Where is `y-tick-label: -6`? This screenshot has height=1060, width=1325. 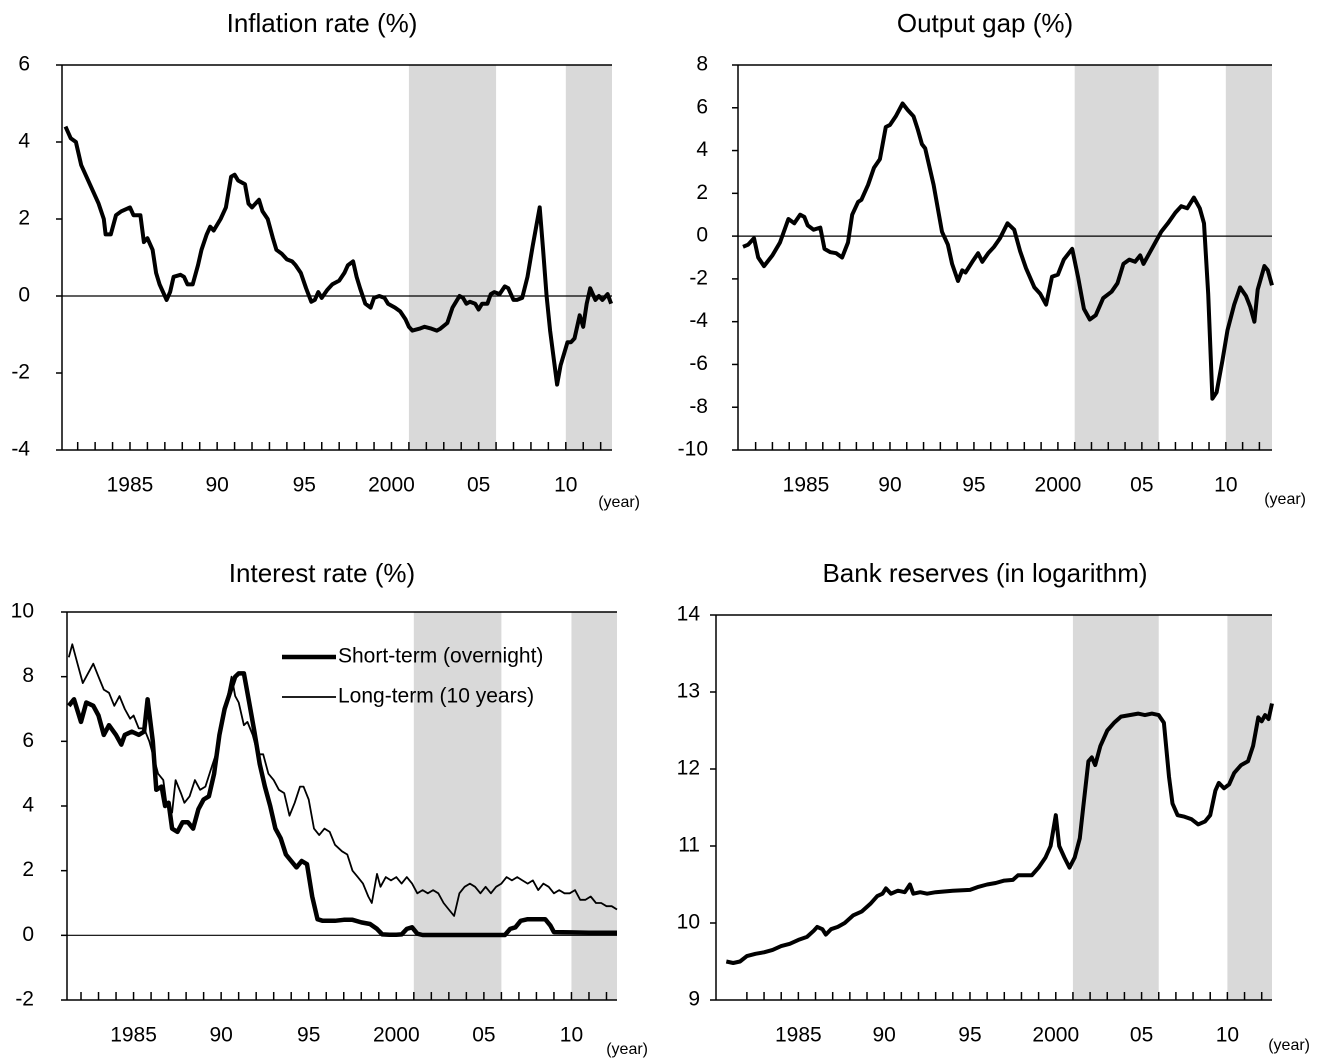
y-tick-label: -6 is located at coordinates (698, 363).